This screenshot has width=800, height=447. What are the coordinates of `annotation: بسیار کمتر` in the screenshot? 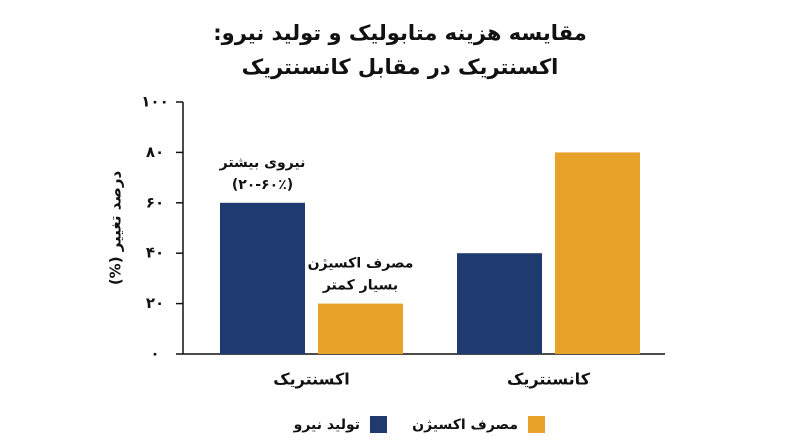 It's located at (360, 286).